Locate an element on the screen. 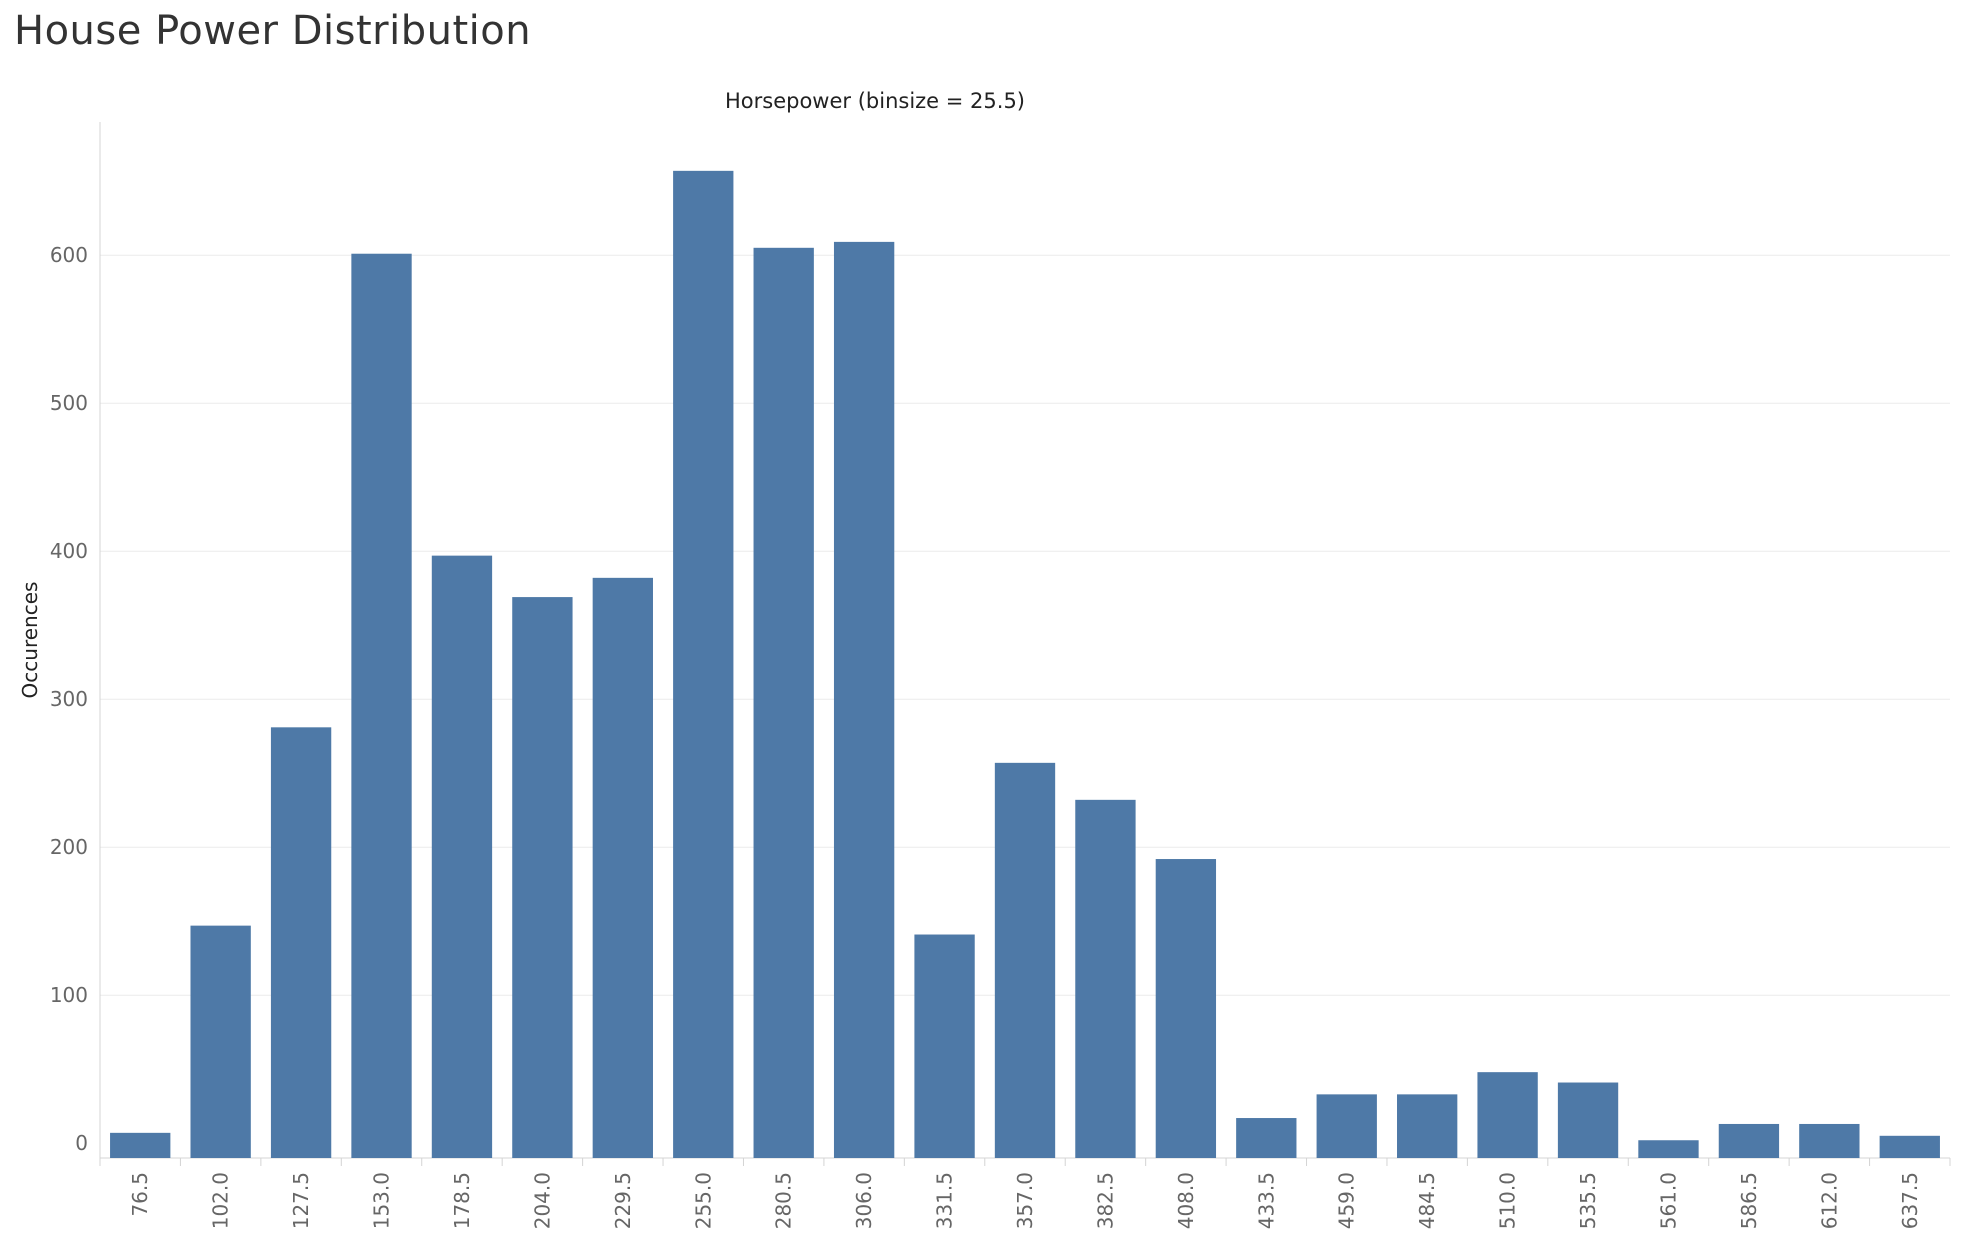  x-tick-label: 382.5 is located at coordinates (1105, 1200).